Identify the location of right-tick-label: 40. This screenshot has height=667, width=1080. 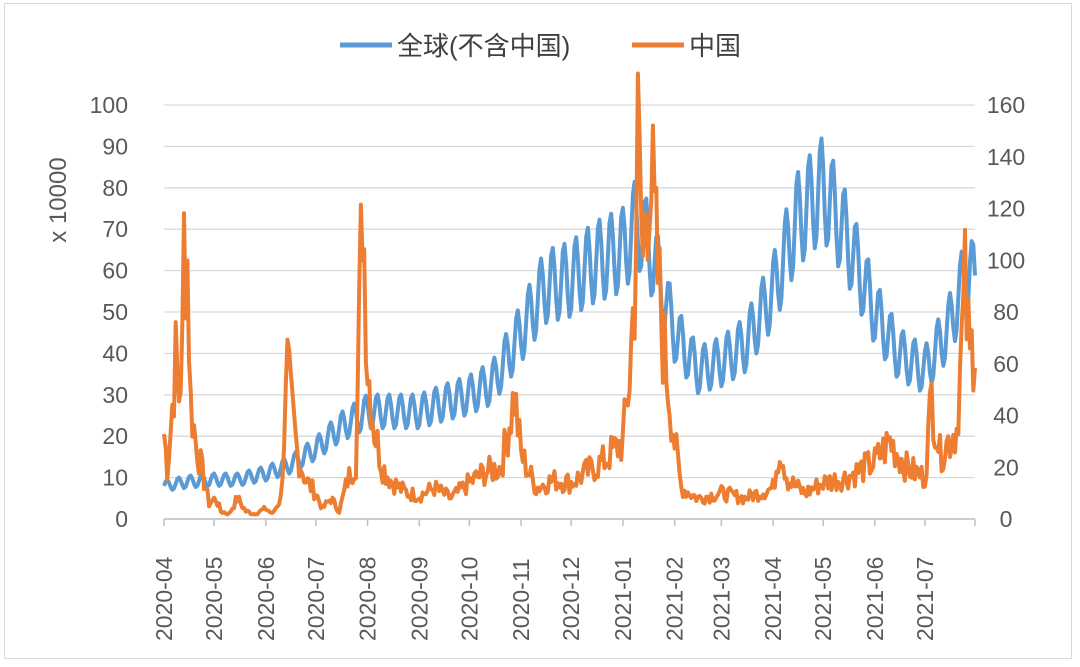
(1006, 416).